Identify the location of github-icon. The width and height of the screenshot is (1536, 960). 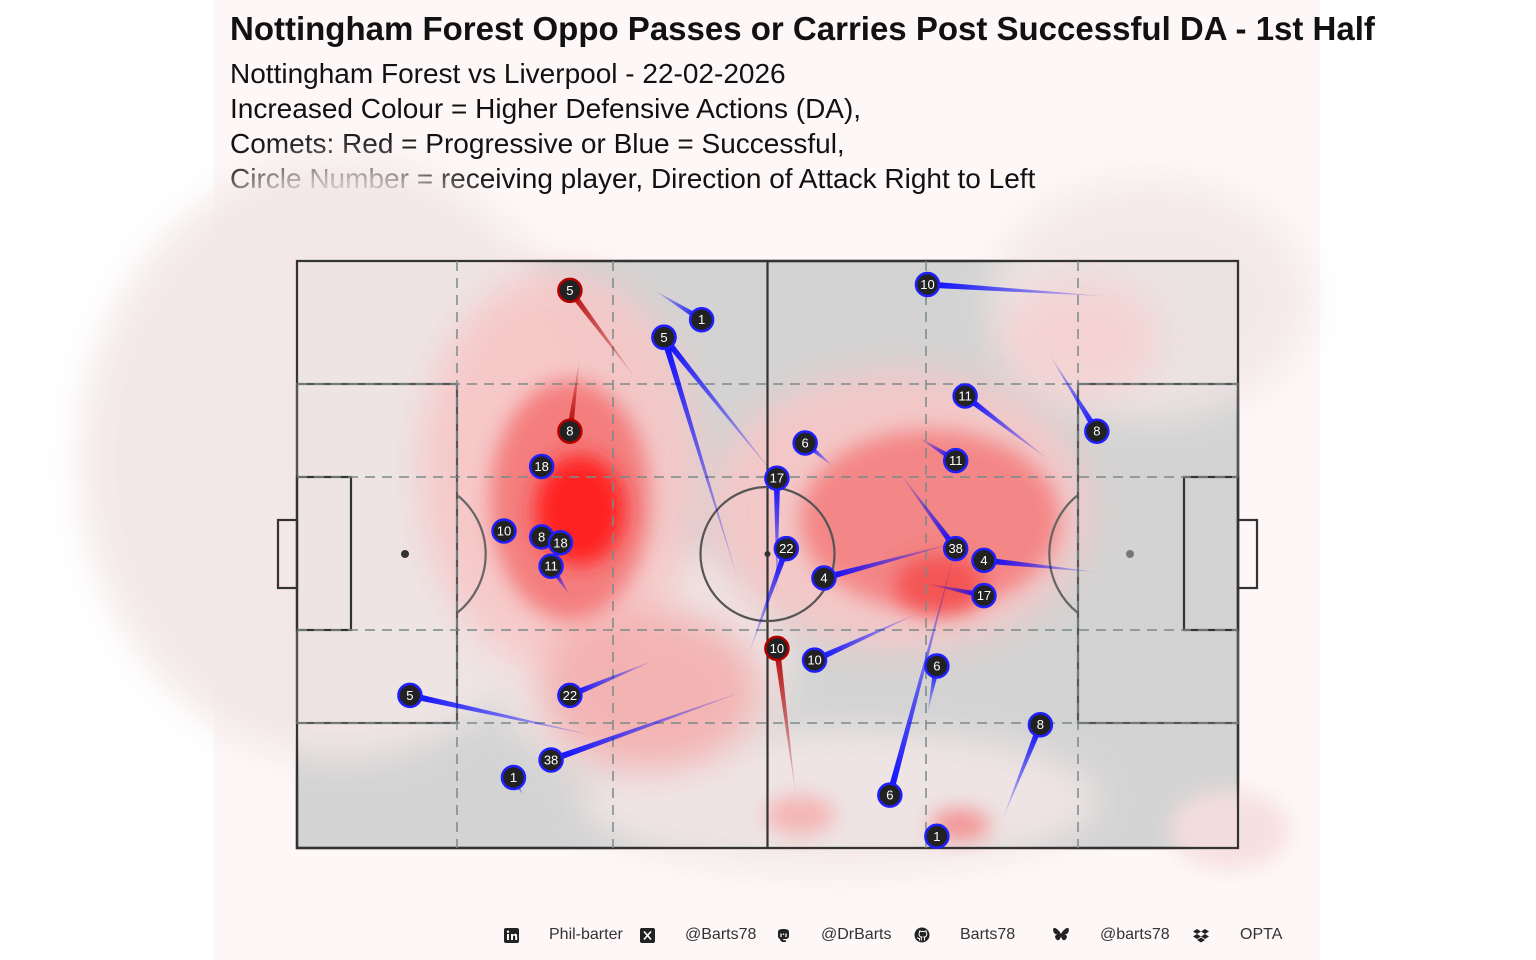
(922, 935).